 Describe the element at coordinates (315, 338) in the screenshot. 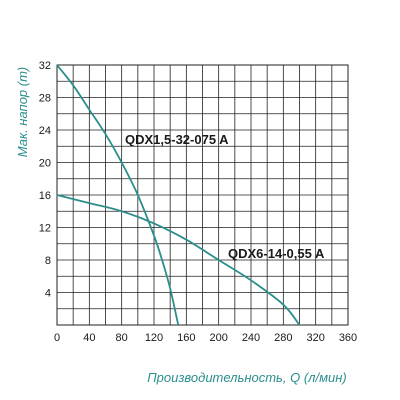

I see `x-tick-label: 320` at that location.